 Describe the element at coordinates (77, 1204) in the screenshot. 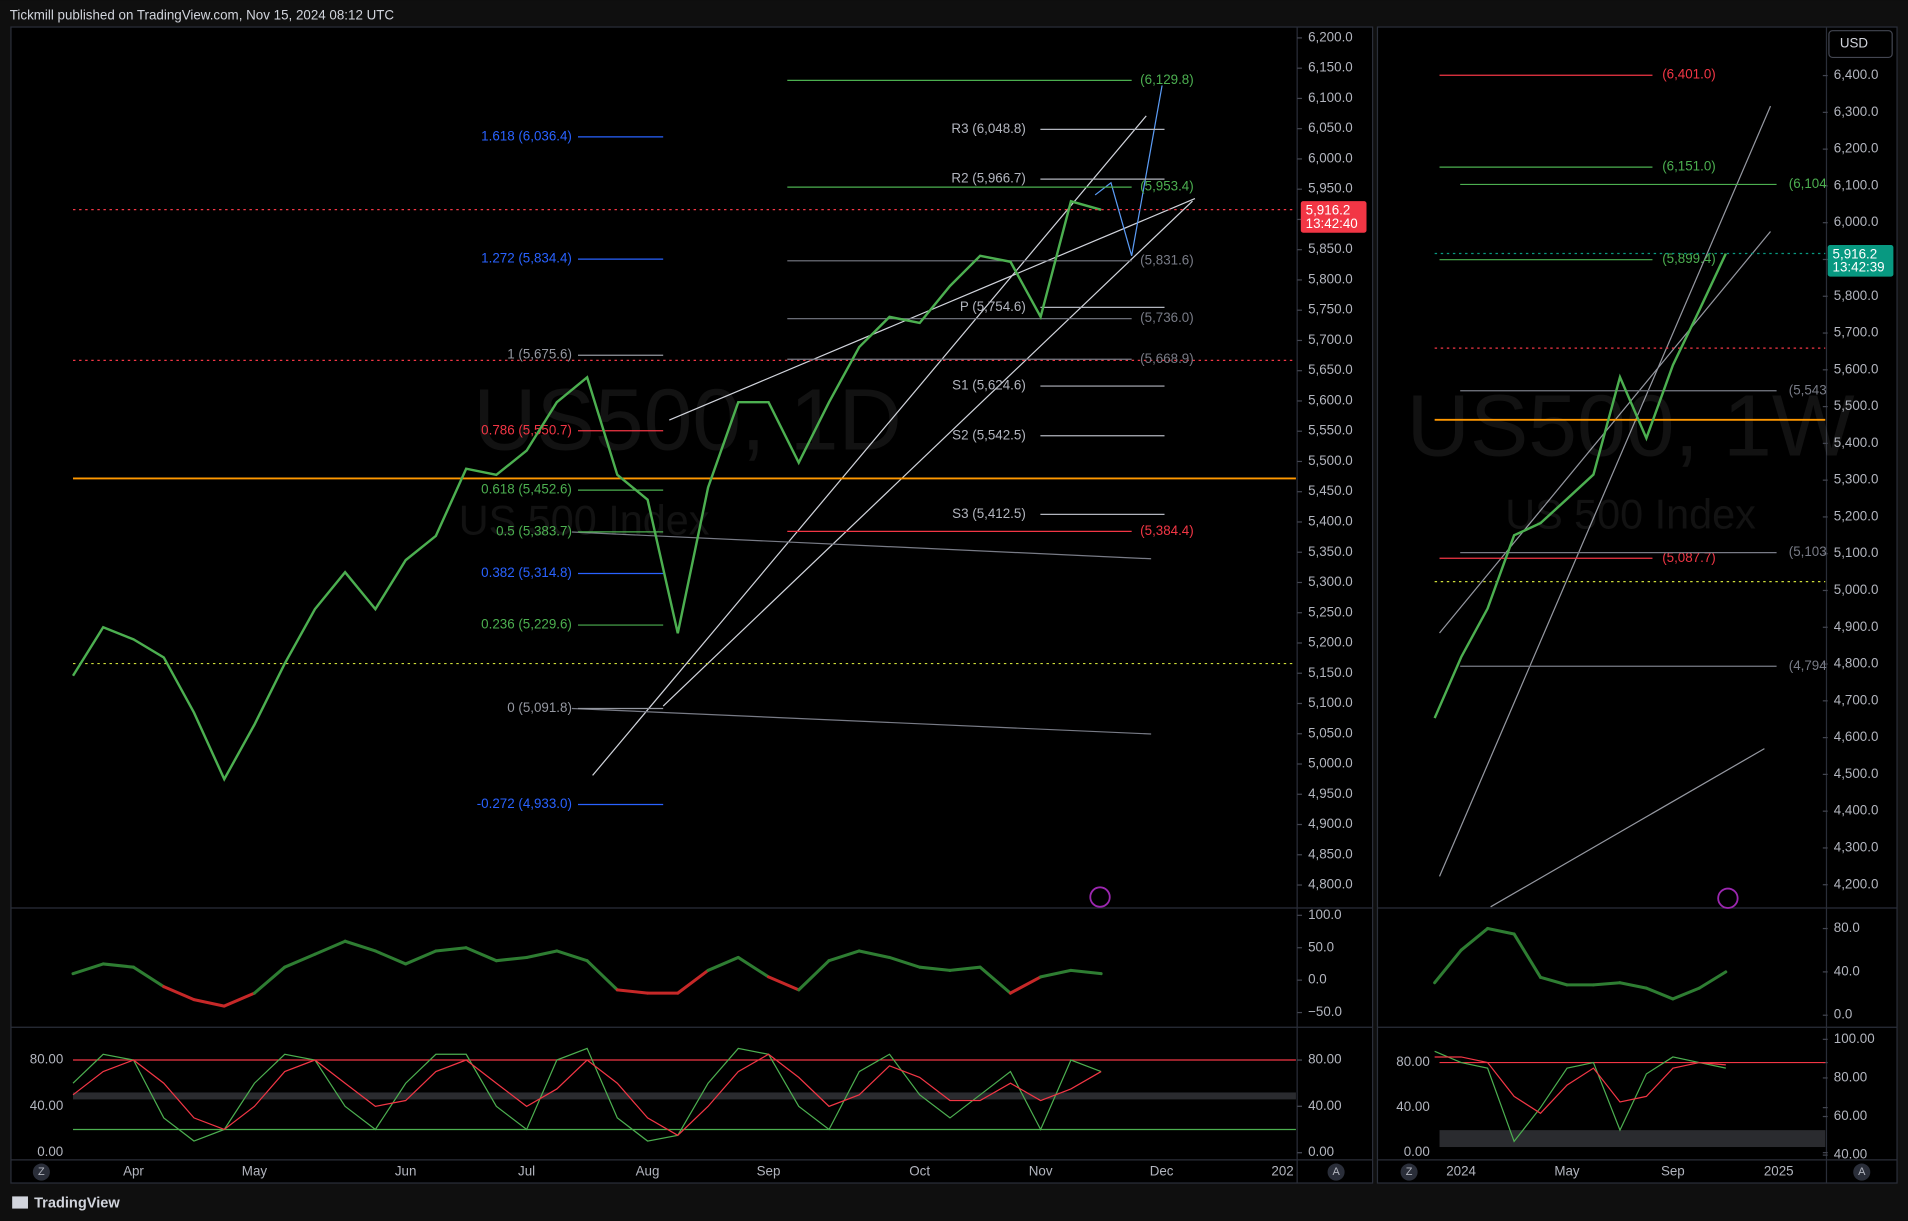

I see `footer: TradingView` at that location.